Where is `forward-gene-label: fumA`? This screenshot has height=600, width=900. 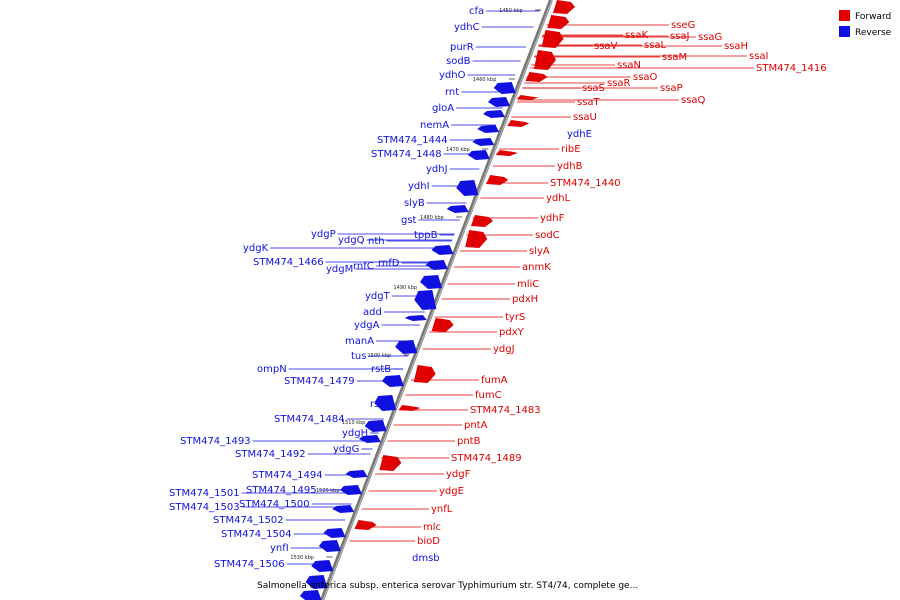
forward-gene-label: fumA is located at coordinates (494, 380).